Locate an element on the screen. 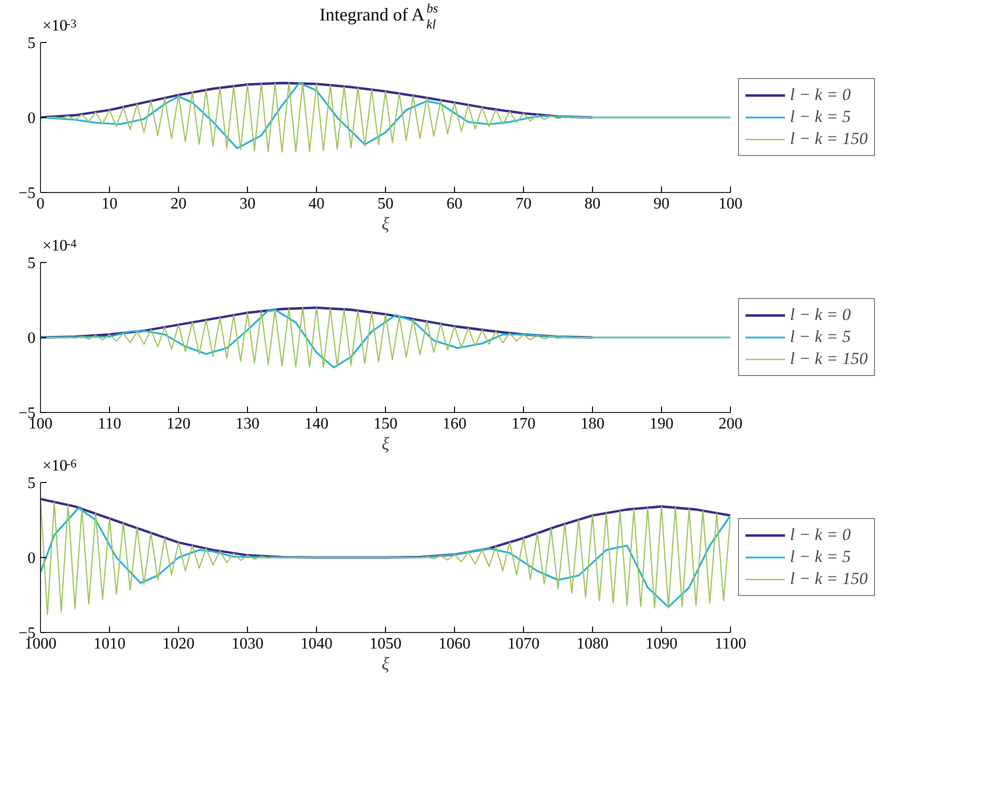 The image size is (995, 787). x-tick-label: 140 is located at coordinates (316, 424).